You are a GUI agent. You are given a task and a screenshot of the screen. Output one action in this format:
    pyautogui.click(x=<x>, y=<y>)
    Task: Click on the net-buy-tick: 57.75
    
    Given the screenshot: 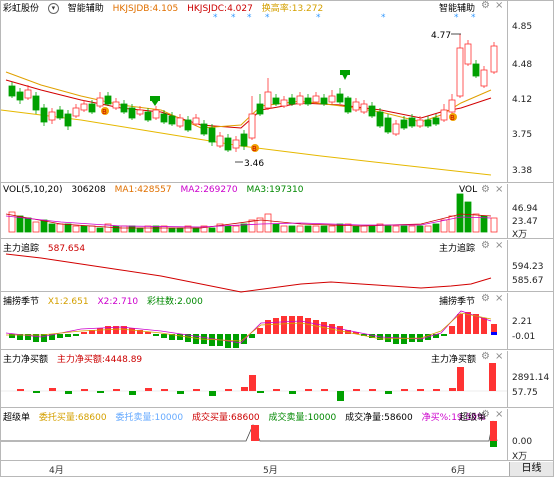 What is the action you would take?
    pyautogui.click(x=525, y=393)
    